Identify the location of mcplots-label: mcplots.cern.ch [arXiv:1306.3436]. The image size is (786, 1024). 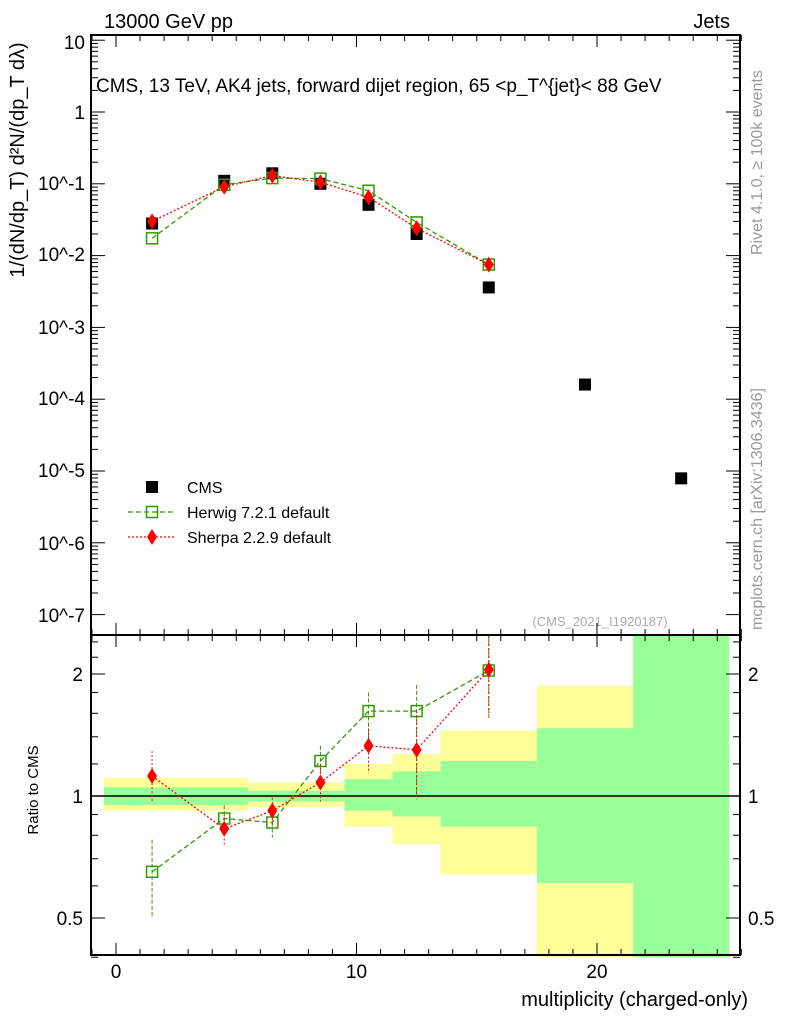
(757, 509).